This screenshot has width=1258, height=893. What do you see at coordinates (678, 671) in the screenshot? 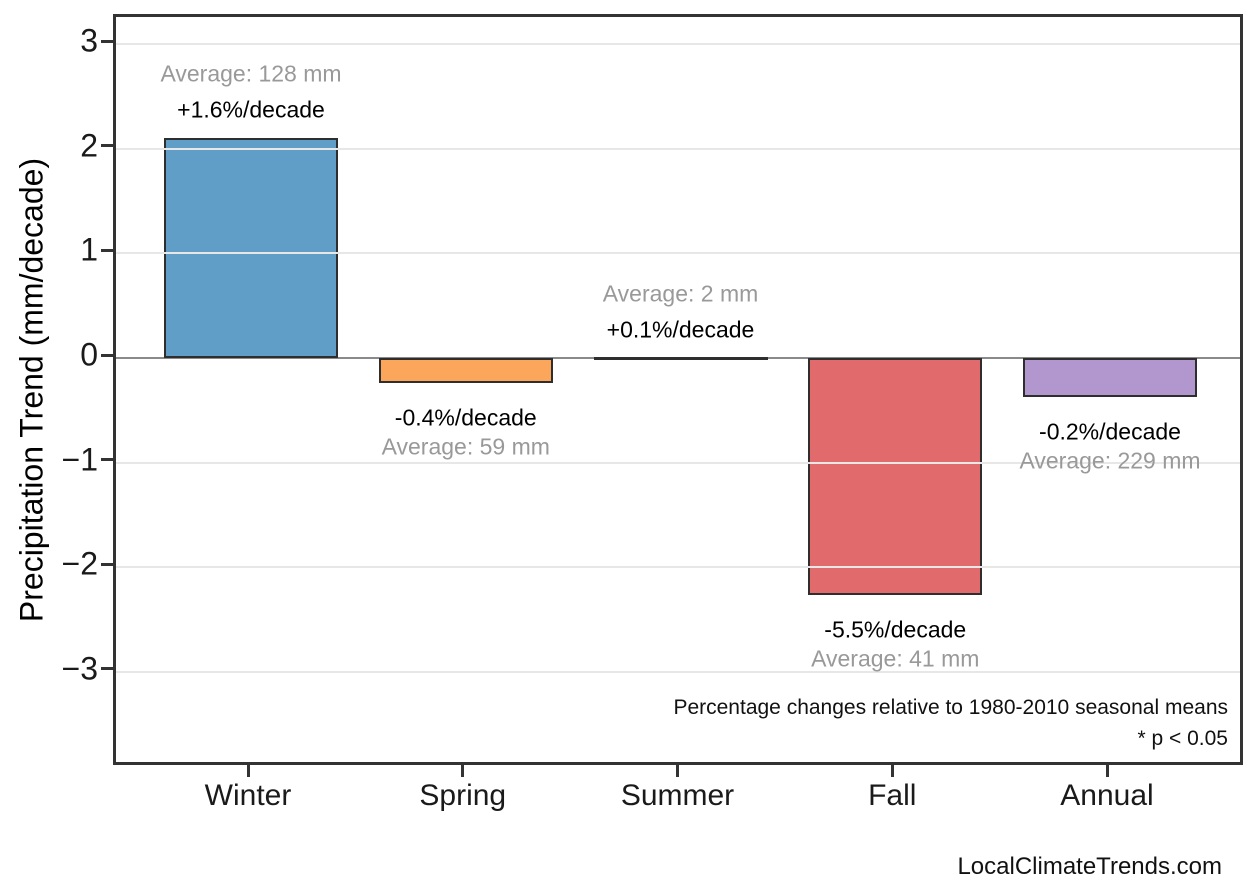
I see `gridline-−3` at bounding box center [678, 671].